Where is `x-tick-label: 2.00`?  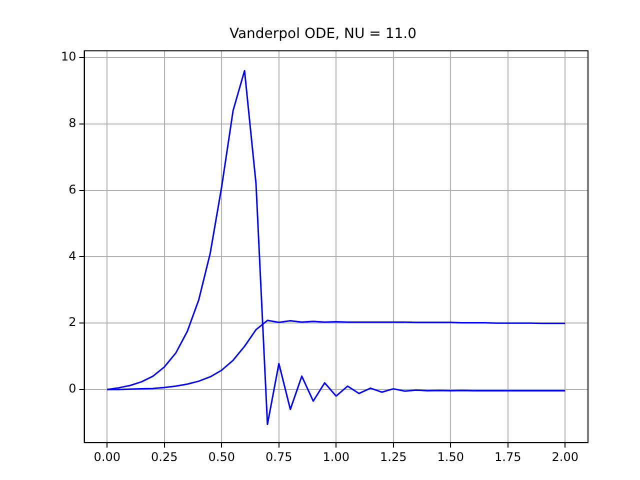 x-tick-label: 2.00 is located at coordinates (565, 457).